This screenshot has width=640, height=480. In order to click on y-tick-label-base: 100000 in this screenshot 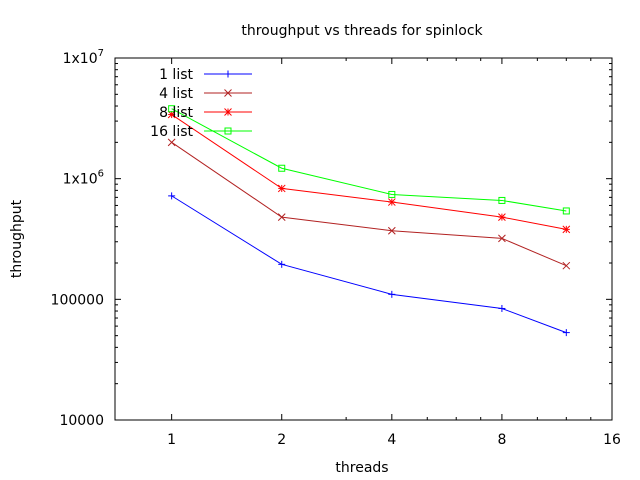, I will do `click(77, 300)`.